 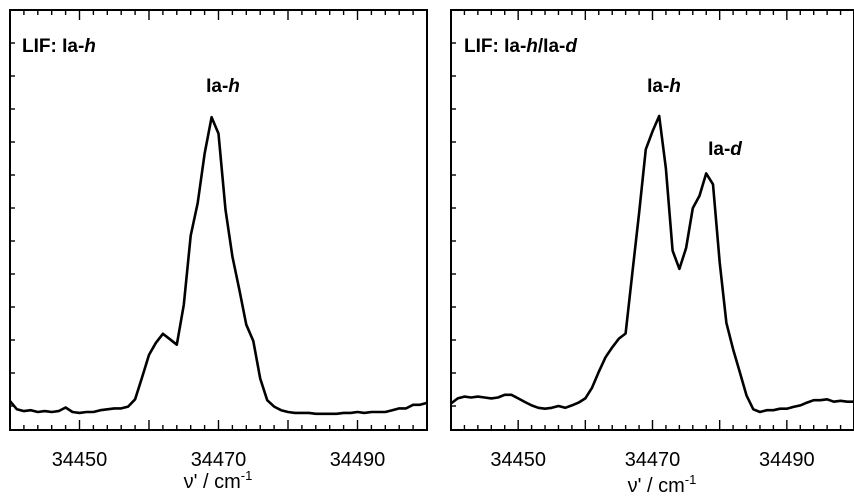 I want to click on panel-ia-h-x-tick-label: 34470, so click(x=219, y=460).